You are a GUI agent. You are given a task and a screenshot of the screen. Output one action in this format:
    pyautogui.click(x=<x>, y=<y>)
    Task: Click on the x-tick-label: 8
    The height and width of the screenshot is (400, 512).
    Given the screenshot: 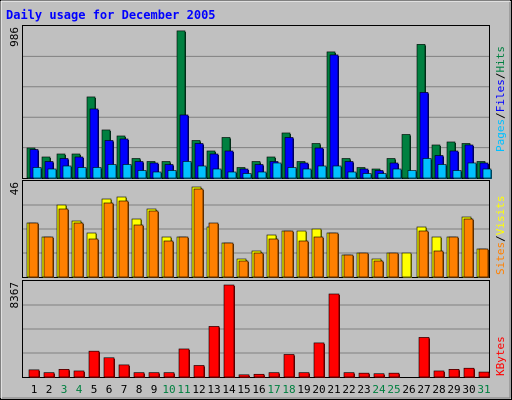 What is the action you would take?
    pyautogui.click(x=139, y=389)
    